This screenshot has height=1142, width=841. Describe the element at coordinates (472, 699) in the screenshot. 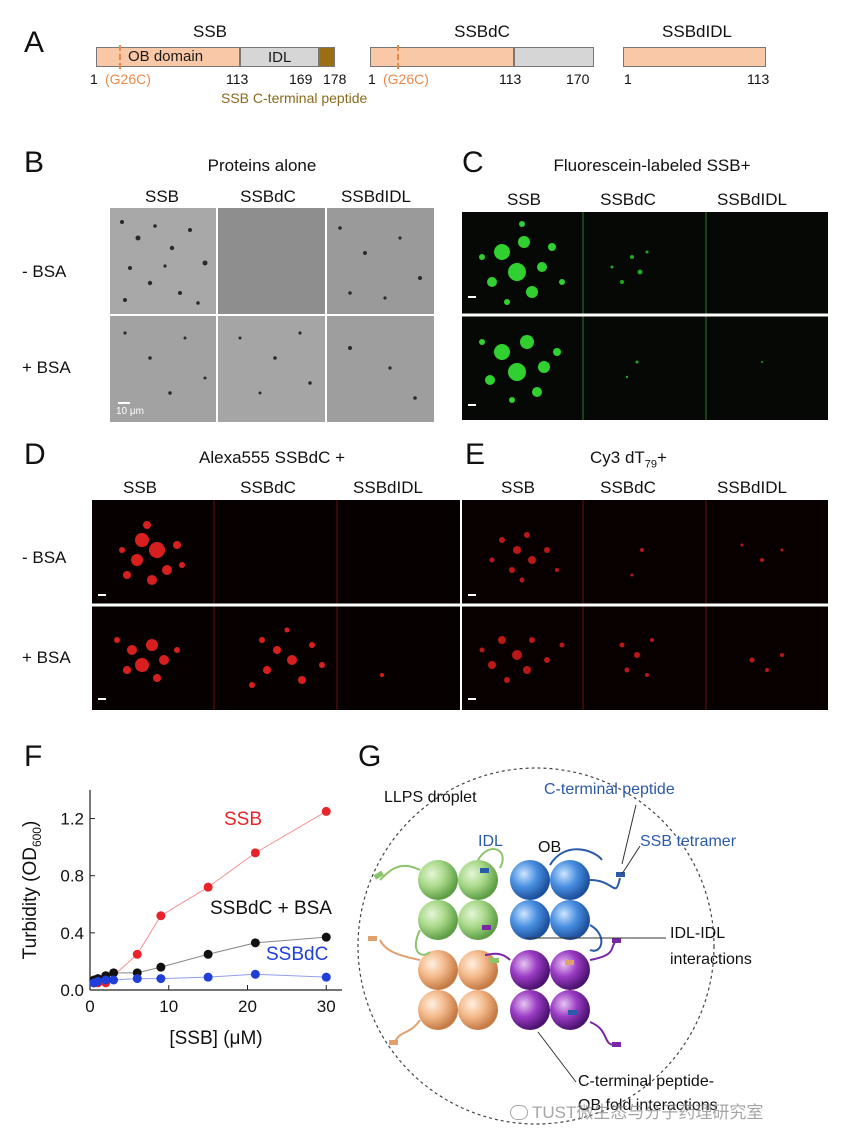

I see `scale-bar-e2` at that location.